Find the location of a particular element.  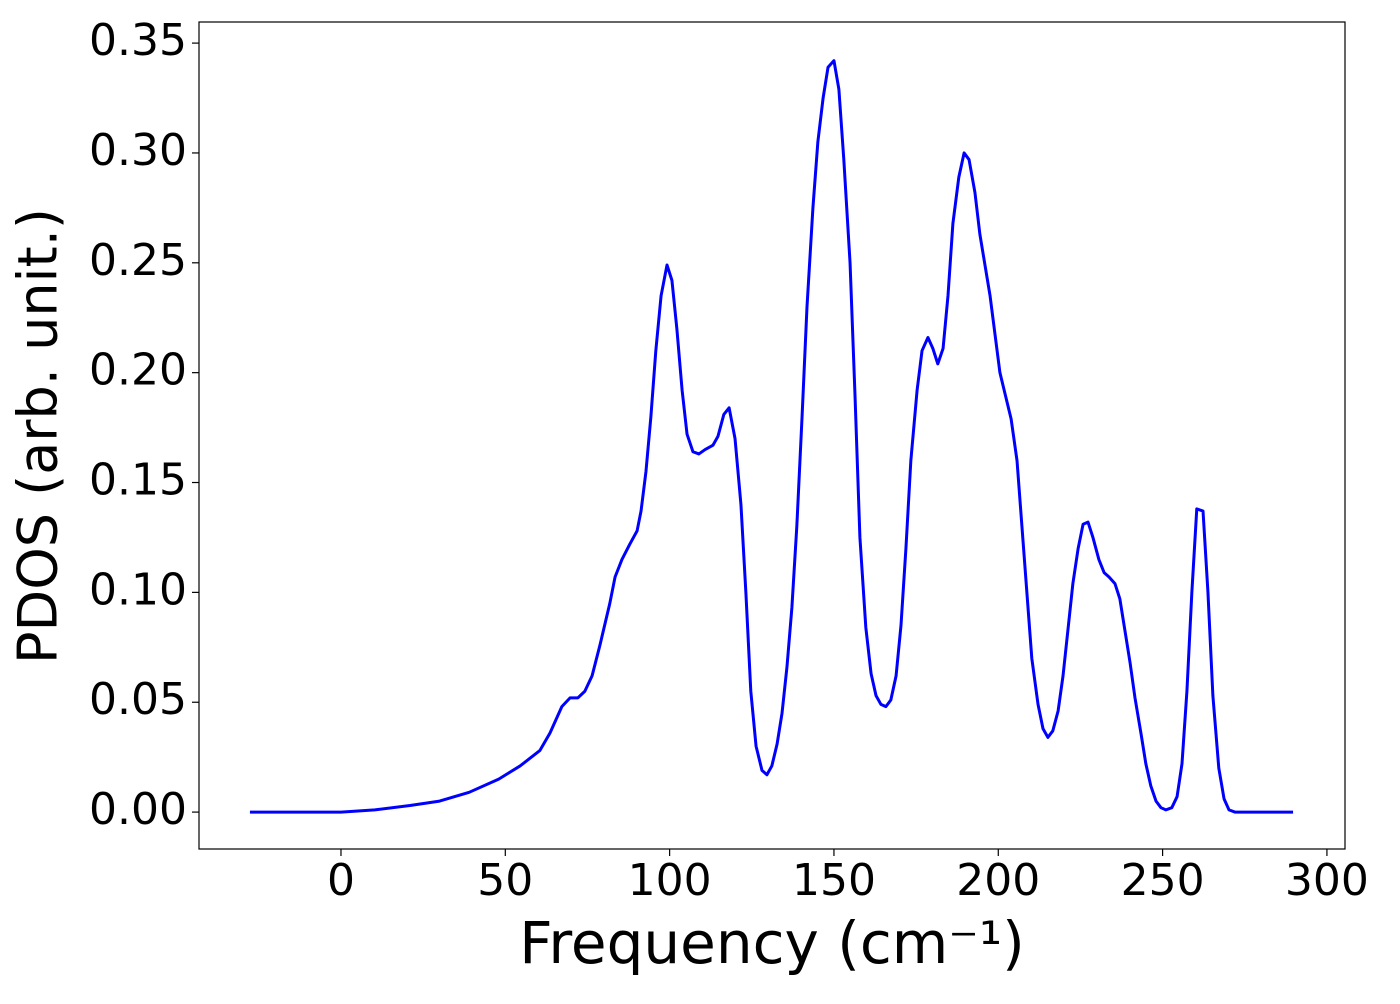

y-tick-label: 0.20 is located at coordinates (138, 370).